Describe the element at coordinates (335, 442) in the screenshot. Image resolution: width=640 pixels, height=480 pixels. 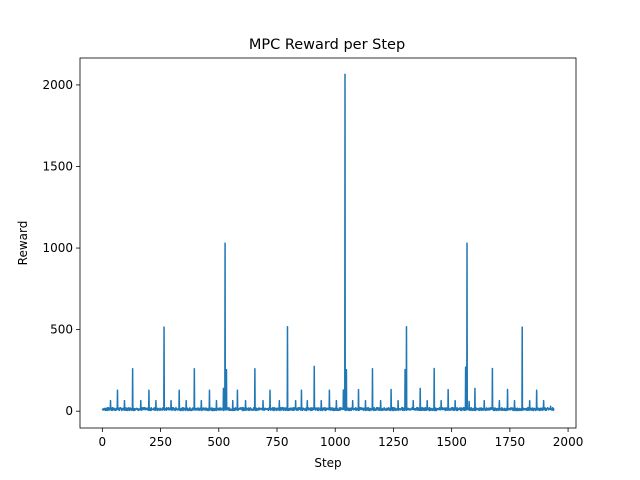
I see `x-tick-label: 1000` at that location.